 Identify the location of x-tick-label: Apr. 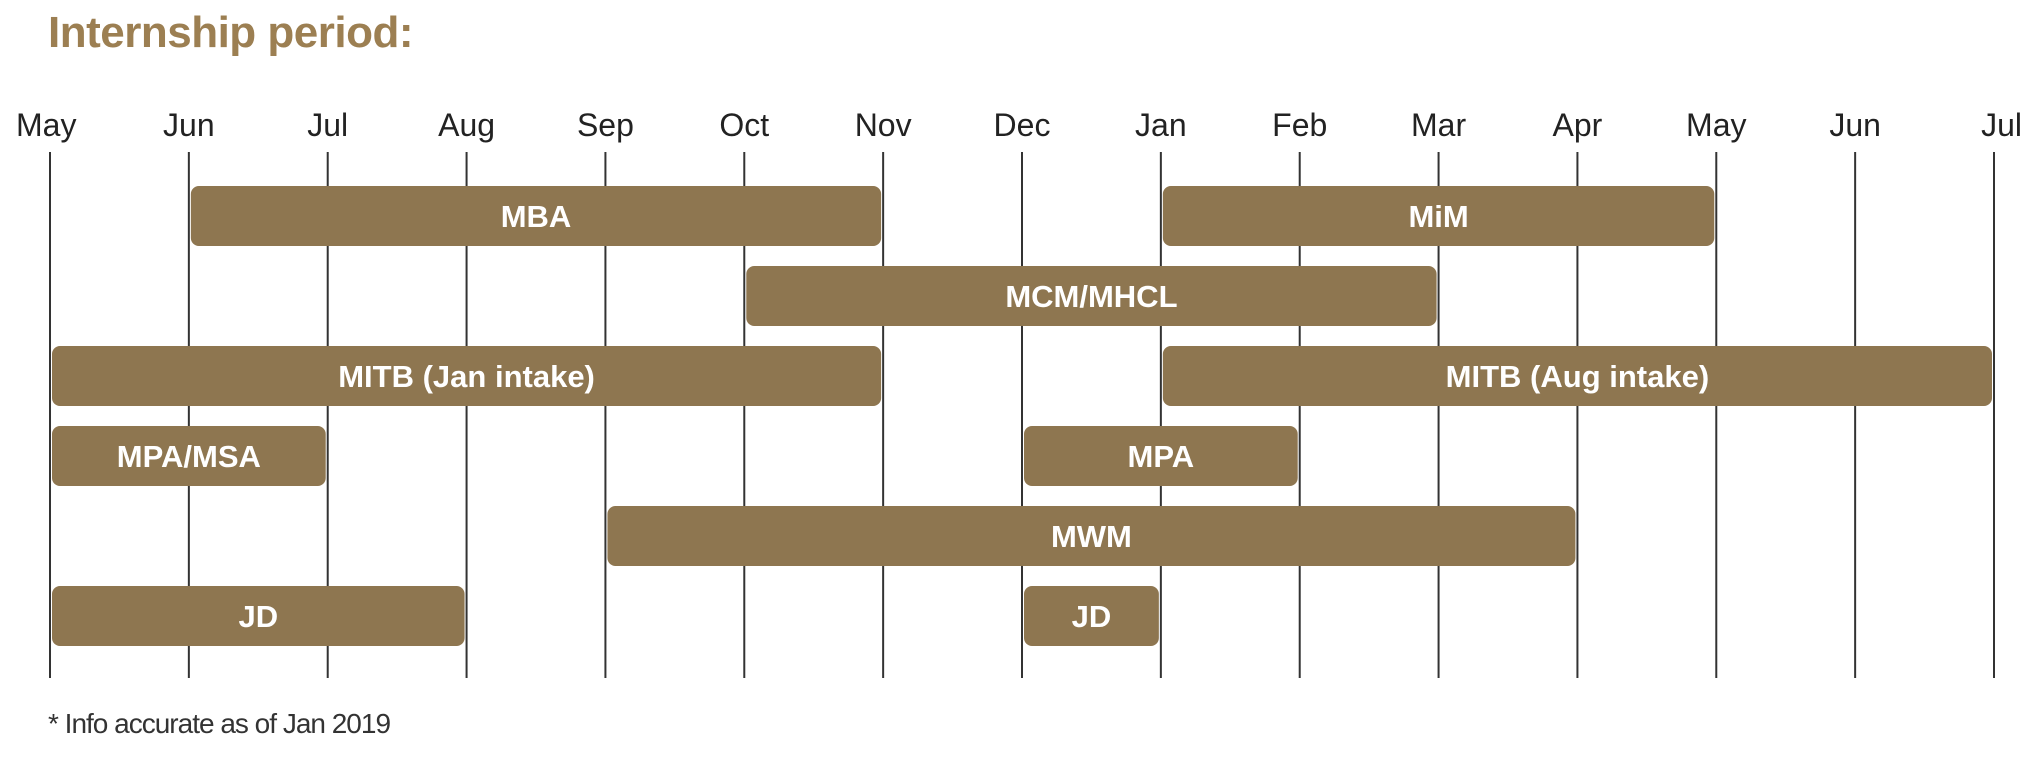
(1578, 125).